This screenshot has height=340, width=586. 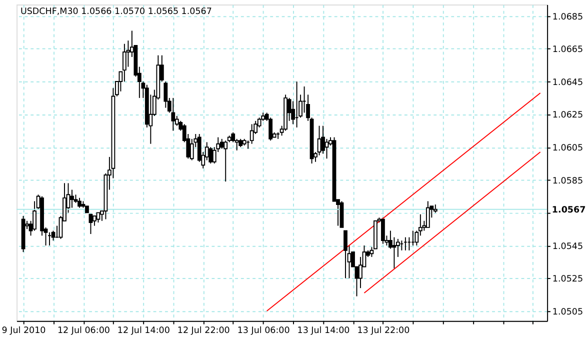 What do you see at coordinates (568, 247) in the screenshot?
I see `y-tick-label: 1.0545` at bounding box center [568, 247].